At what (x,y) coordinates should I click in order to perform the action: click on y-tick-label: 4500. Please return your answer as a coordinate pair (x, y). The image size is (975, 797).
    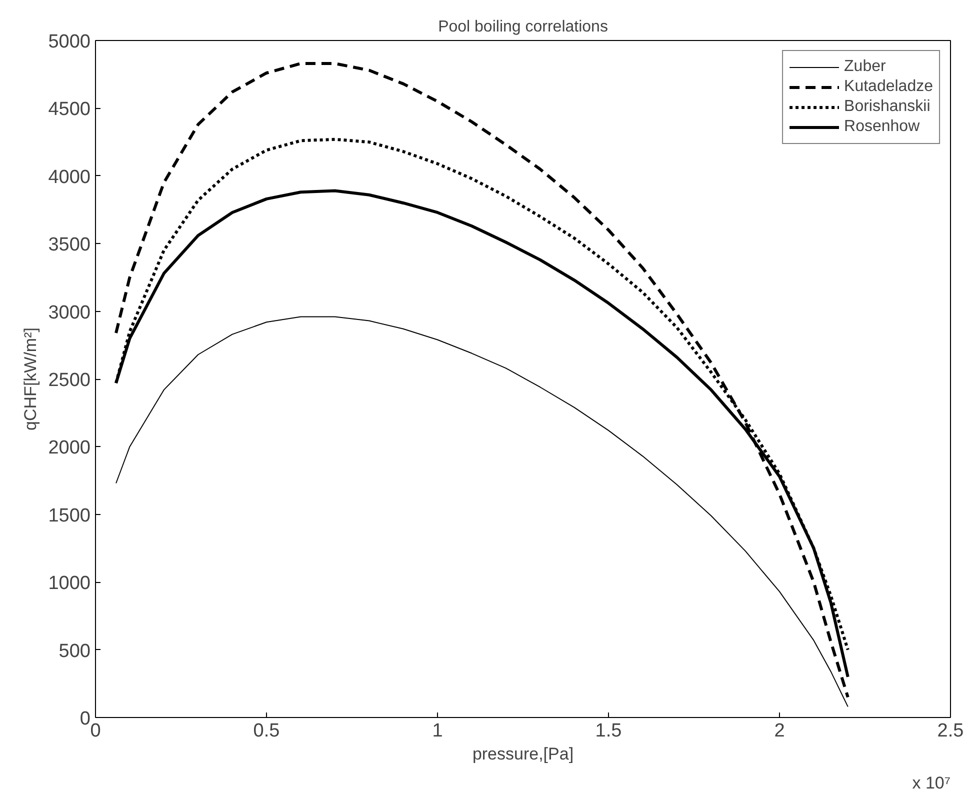
    Looking at the image, I should click on (69, 109).